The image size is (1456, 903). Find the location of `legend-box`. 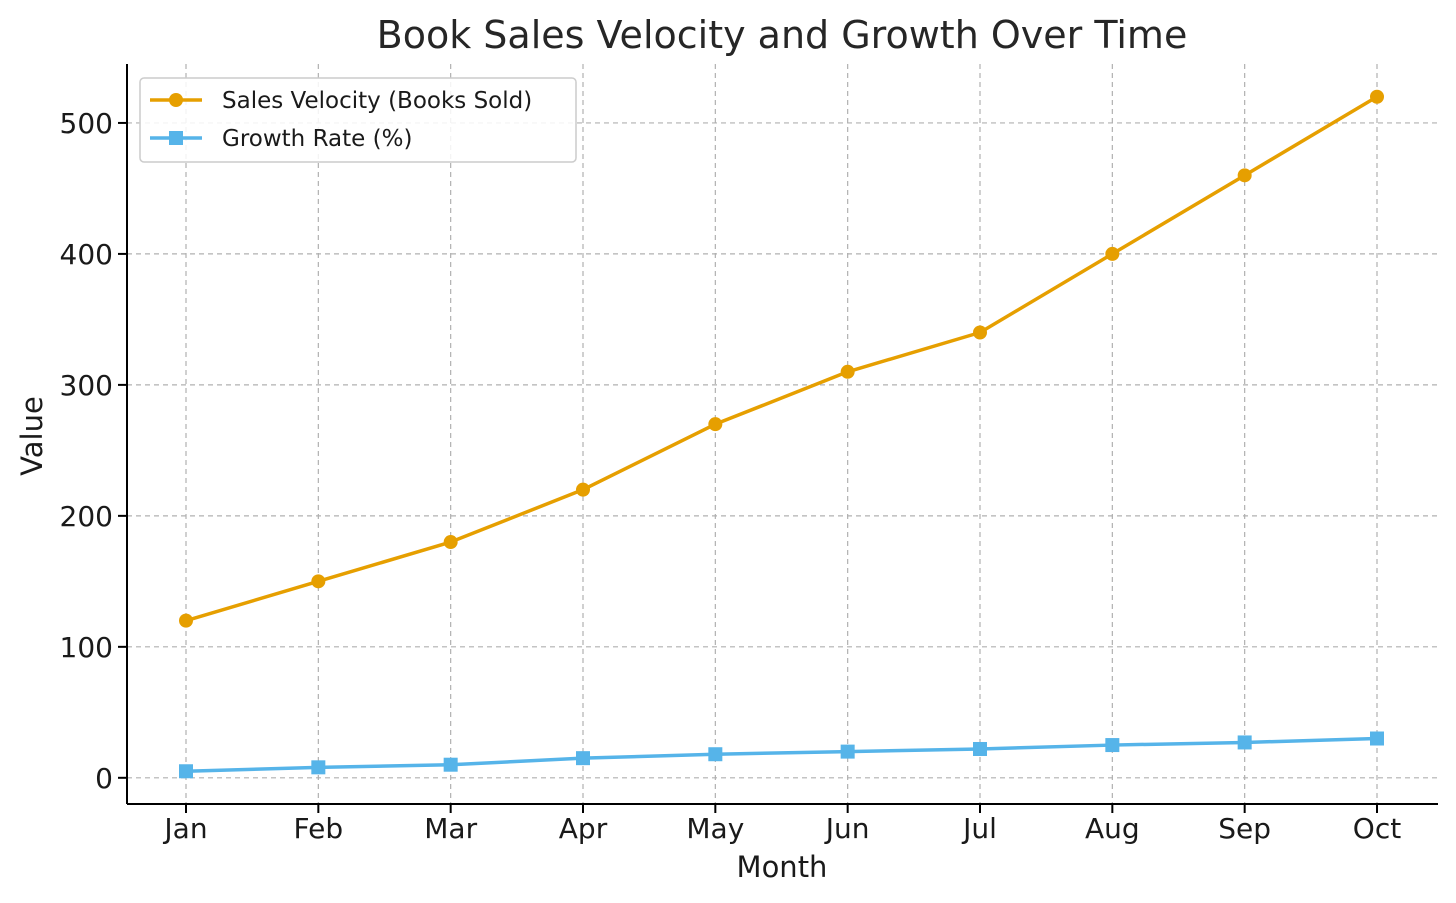

legend-box is located at coordinates (358, 120).